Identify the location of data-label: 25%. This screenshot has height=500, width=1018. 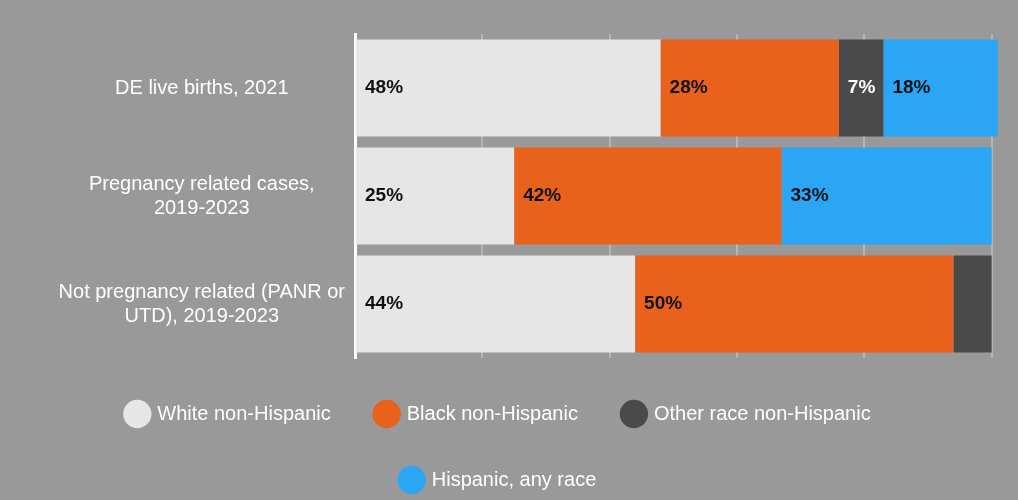
(384, 195).